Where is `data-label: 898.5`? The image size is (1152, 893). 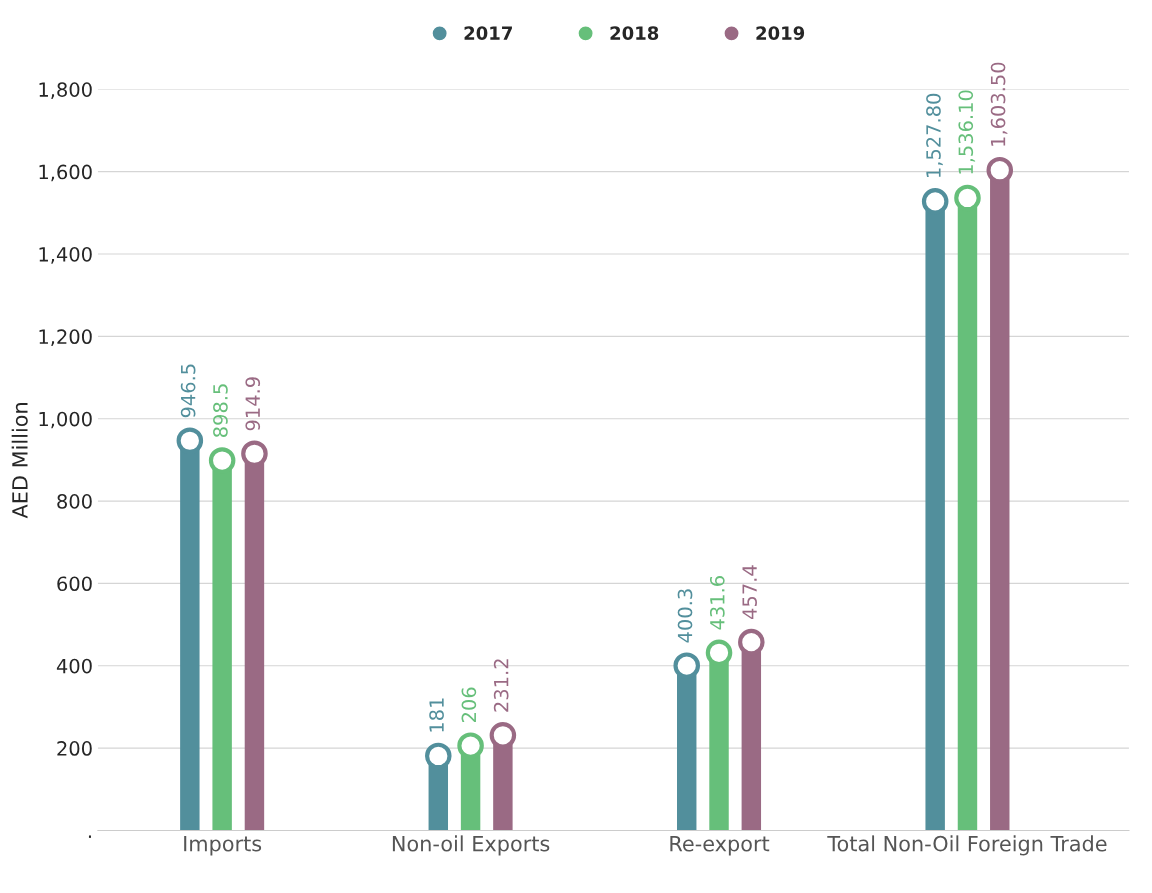
data-label: 898.5 is located at coordinates (220, 410).